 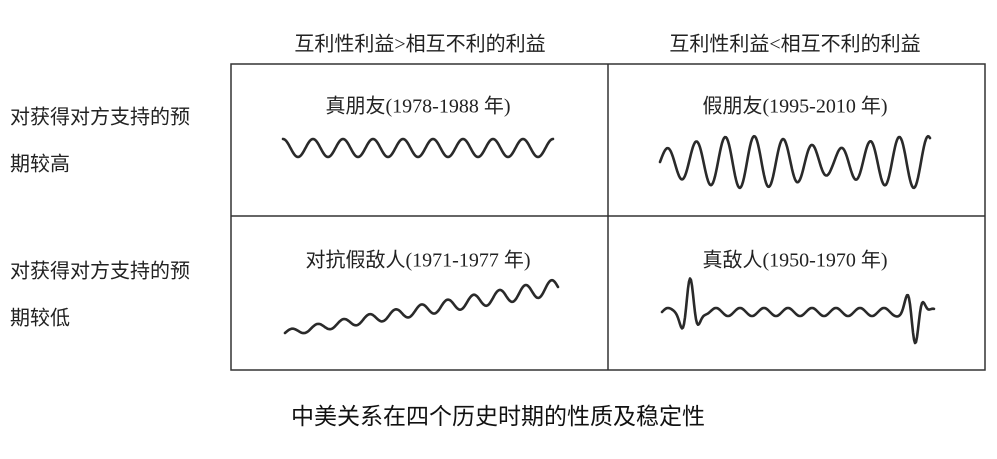 What do you see at coordinates (418, 106) in the screenshot?
I see `cell-label: 真朋友(1978-1988 年)` at bounding box center [418, 106].